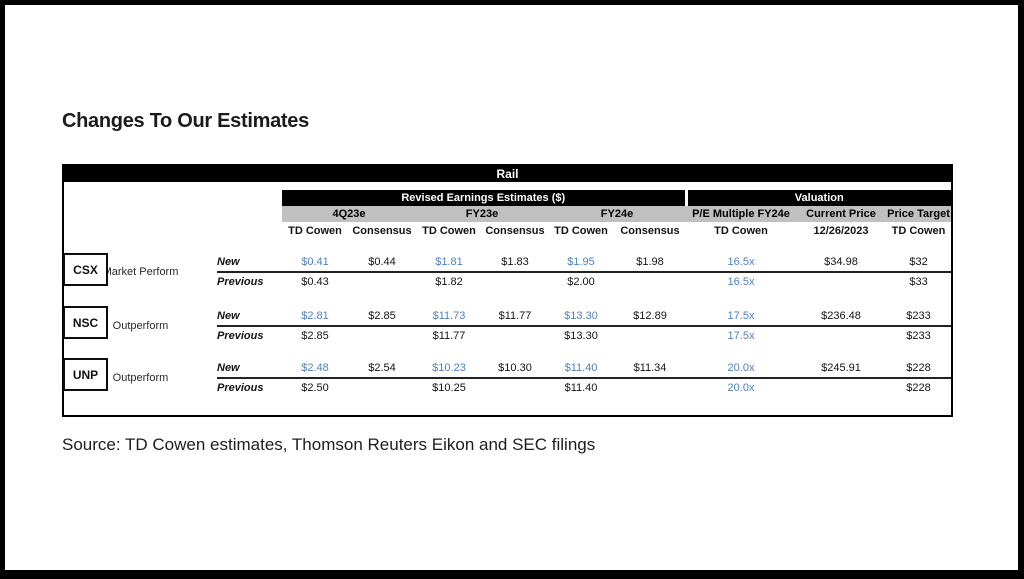 The height and width of the screenshot is (579, 1024). What do you see at coordinates (841, 230) in the screenshot?
I see `column-header: 12/26/2023` at bounding box center [841, 230].